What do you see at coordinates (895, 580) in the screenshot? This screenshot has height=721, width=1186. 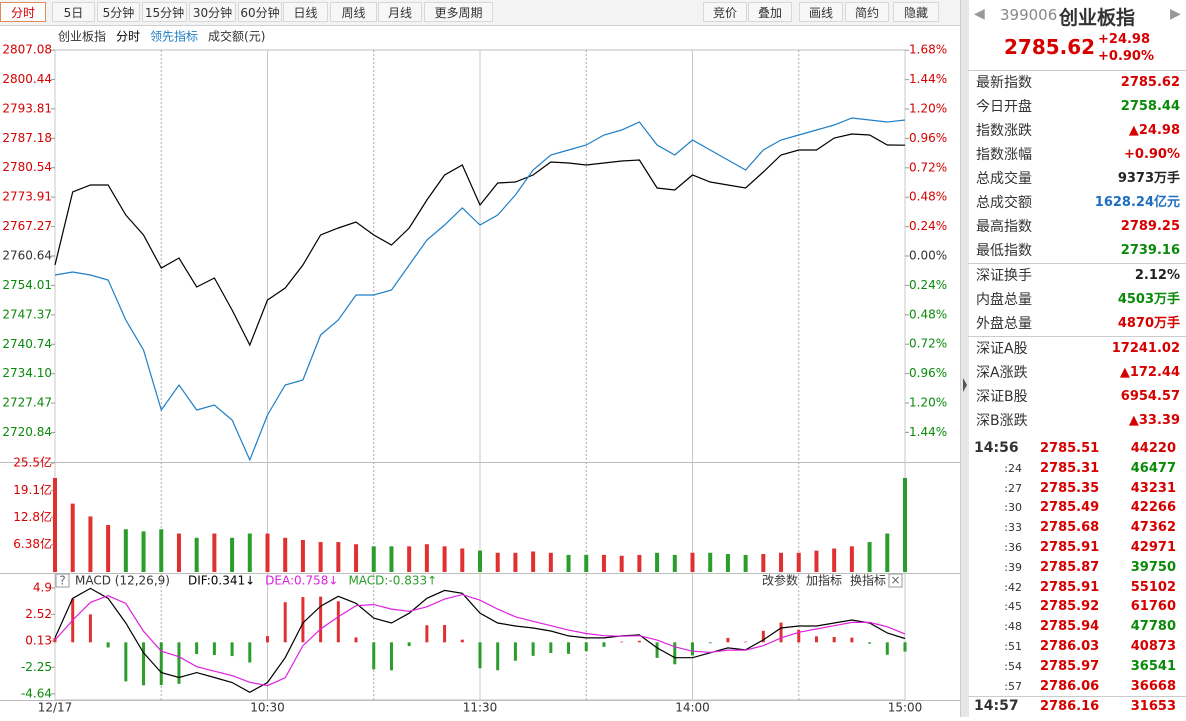 I see `close-icon` at bounding box center [895, 580].